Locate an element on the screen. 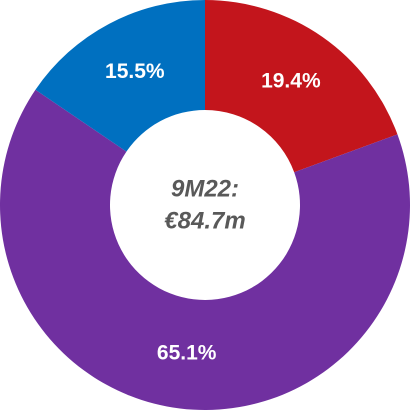 The image size is (411, 411). value-label: 65.1% is located at coordinates (187, 352).